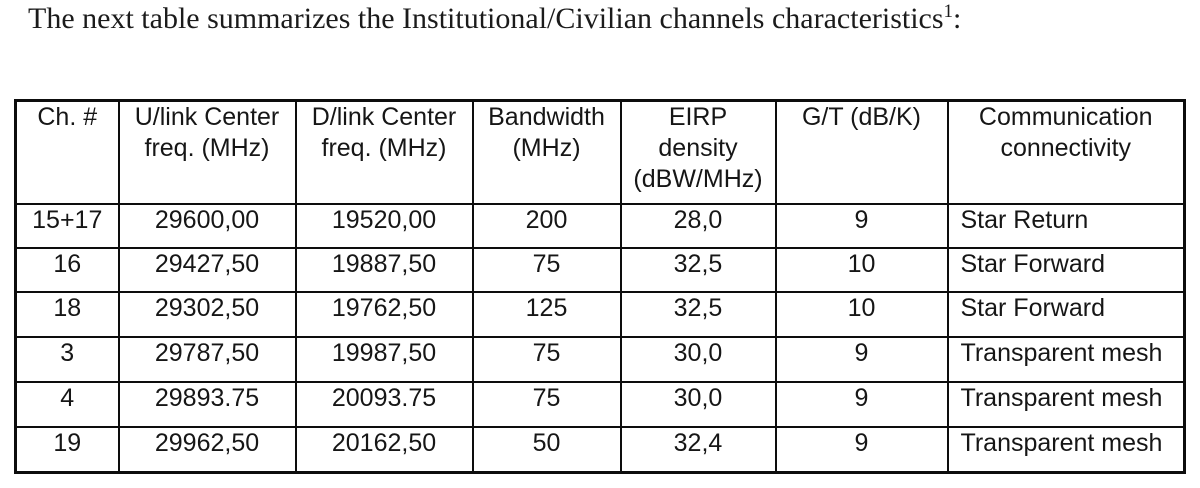 This screenshot has height=488, width=1200. I want to click on intro-suffix: :, so click(957, 18).